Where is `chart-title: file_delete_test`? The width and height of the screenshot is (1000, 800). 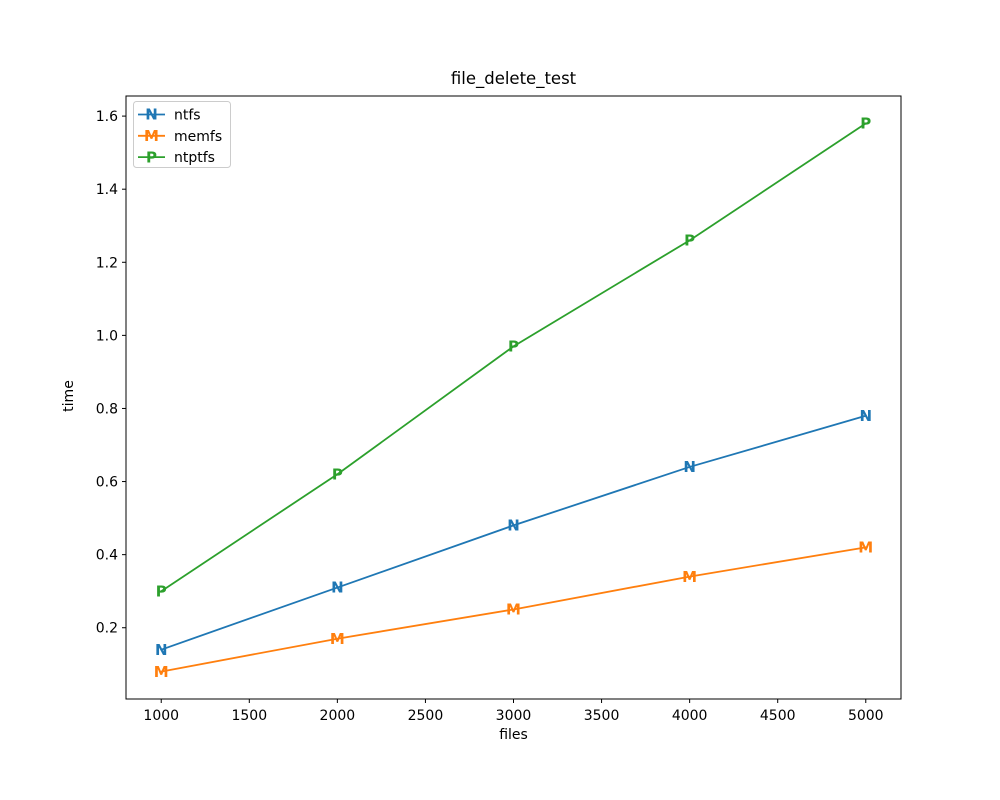
chart-title: file_delete_test is located at coordinates (513, 78).